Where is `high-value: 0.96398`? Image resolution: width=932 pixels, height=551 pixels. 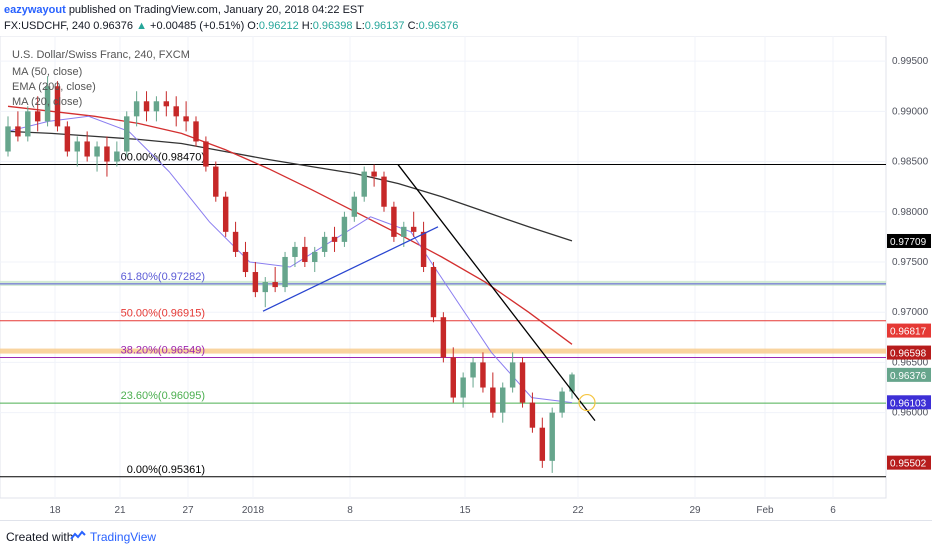 high-value: 0.96398 is located at coordinates (332, 26).